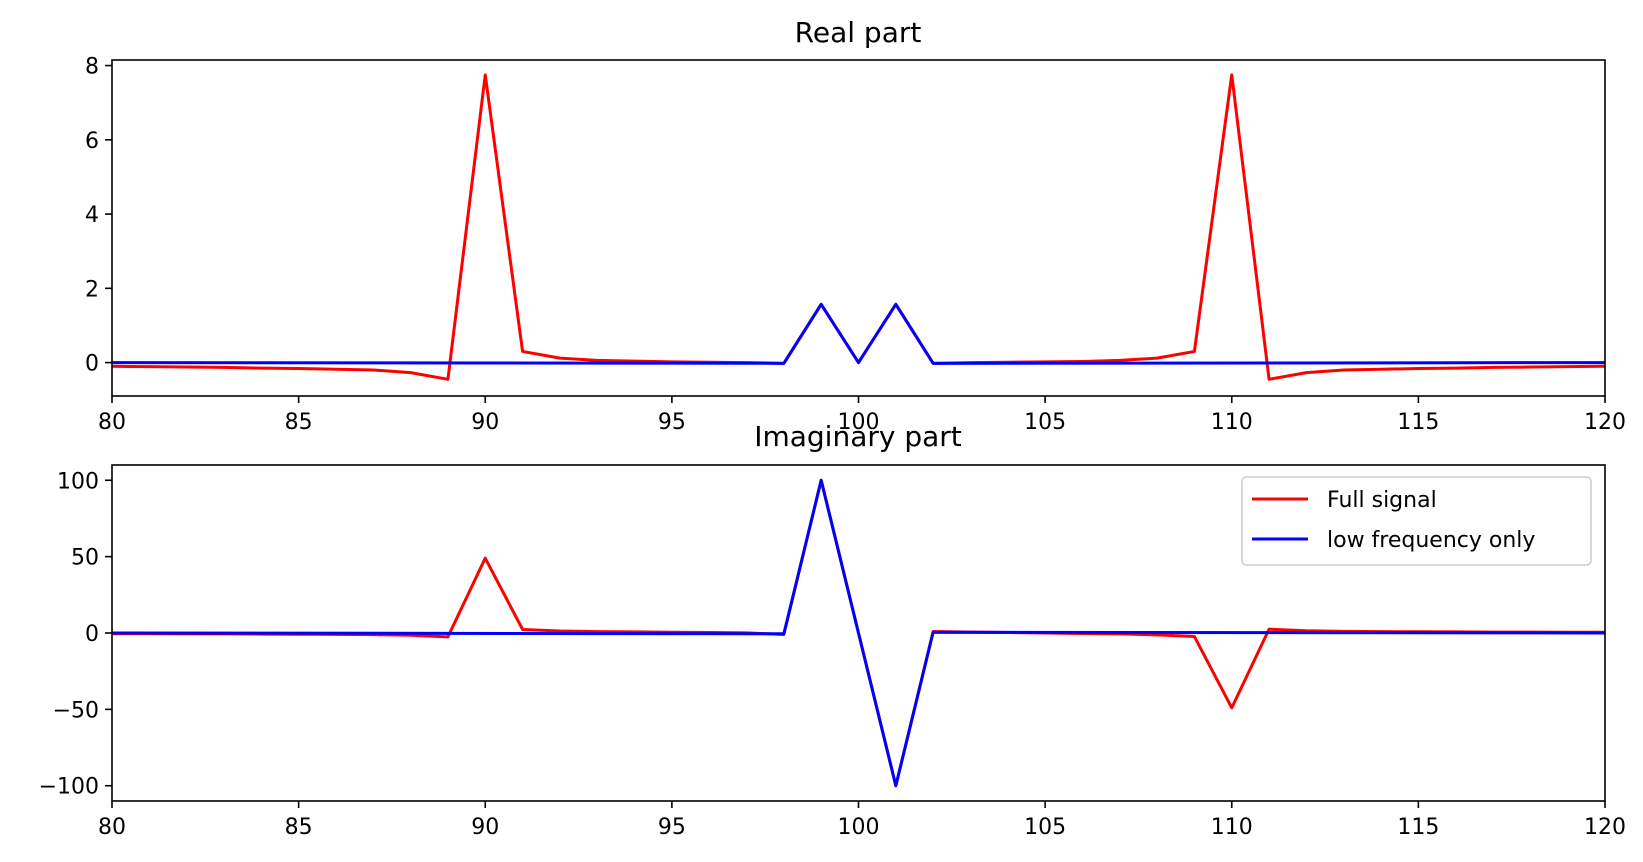  I want to click on real-part-y-tick-label: 8, so click(92, 67).